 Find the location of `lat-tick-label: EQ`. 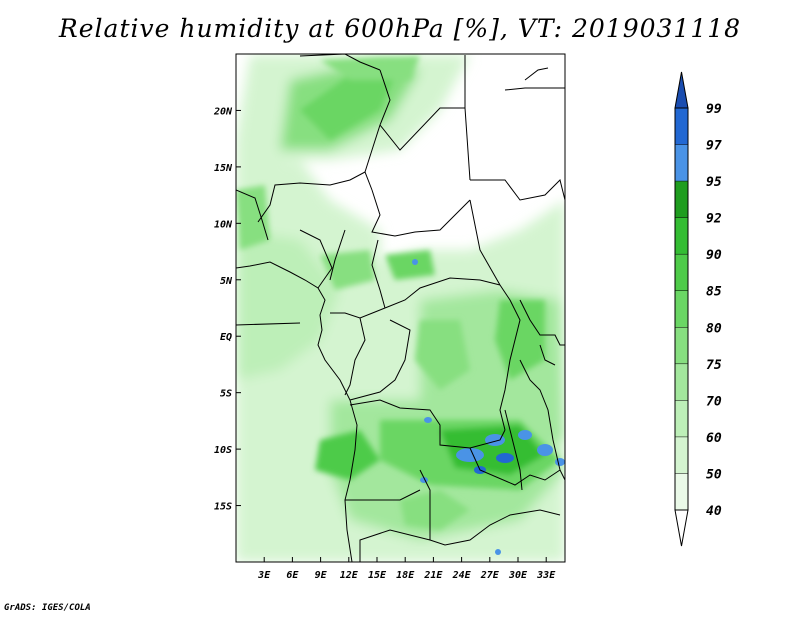

lat-tick-label: EQ is located at coordinates (226, 337).